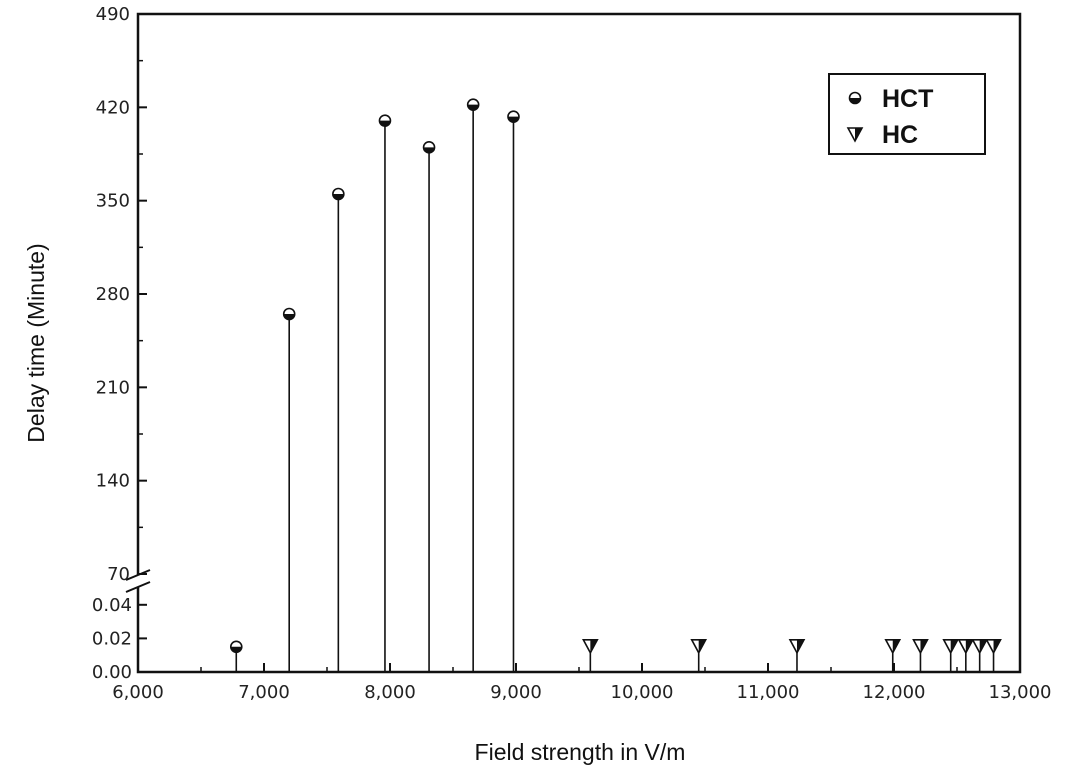 This screenshot has width=1077, height=772. Describe the element at coordinates (112, 638) in the screenshot. I see `y-tick-label: 0.02` at that location.